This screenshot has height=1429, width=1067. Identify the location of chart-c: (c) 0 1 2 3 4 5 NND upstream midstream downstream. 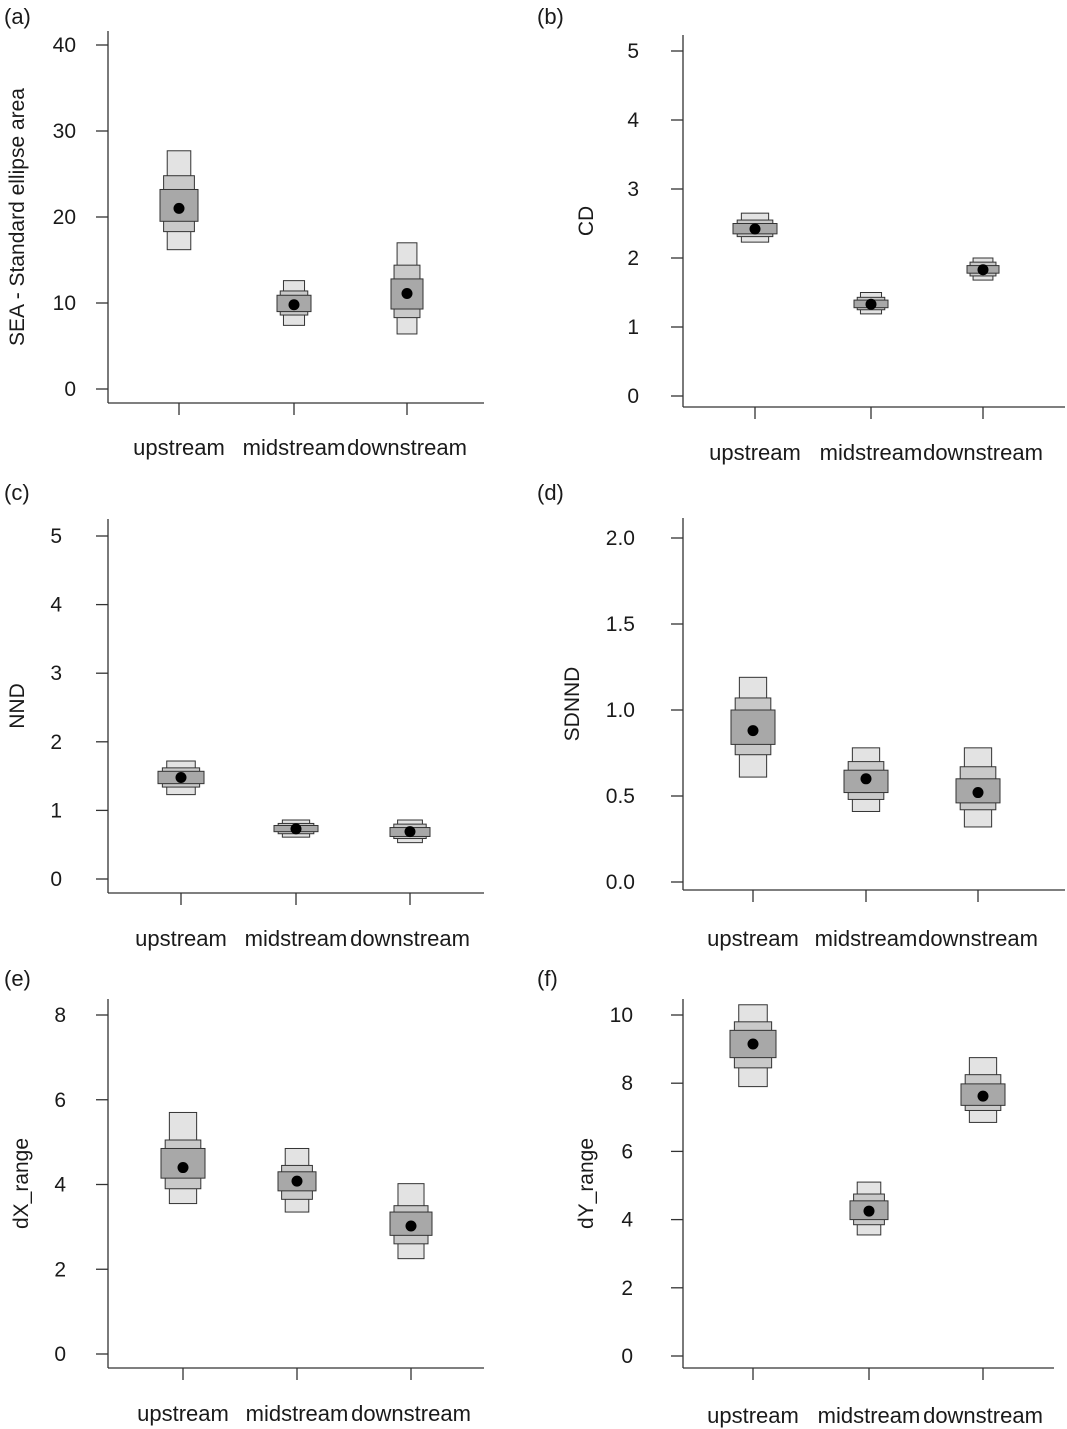
(244, 715).